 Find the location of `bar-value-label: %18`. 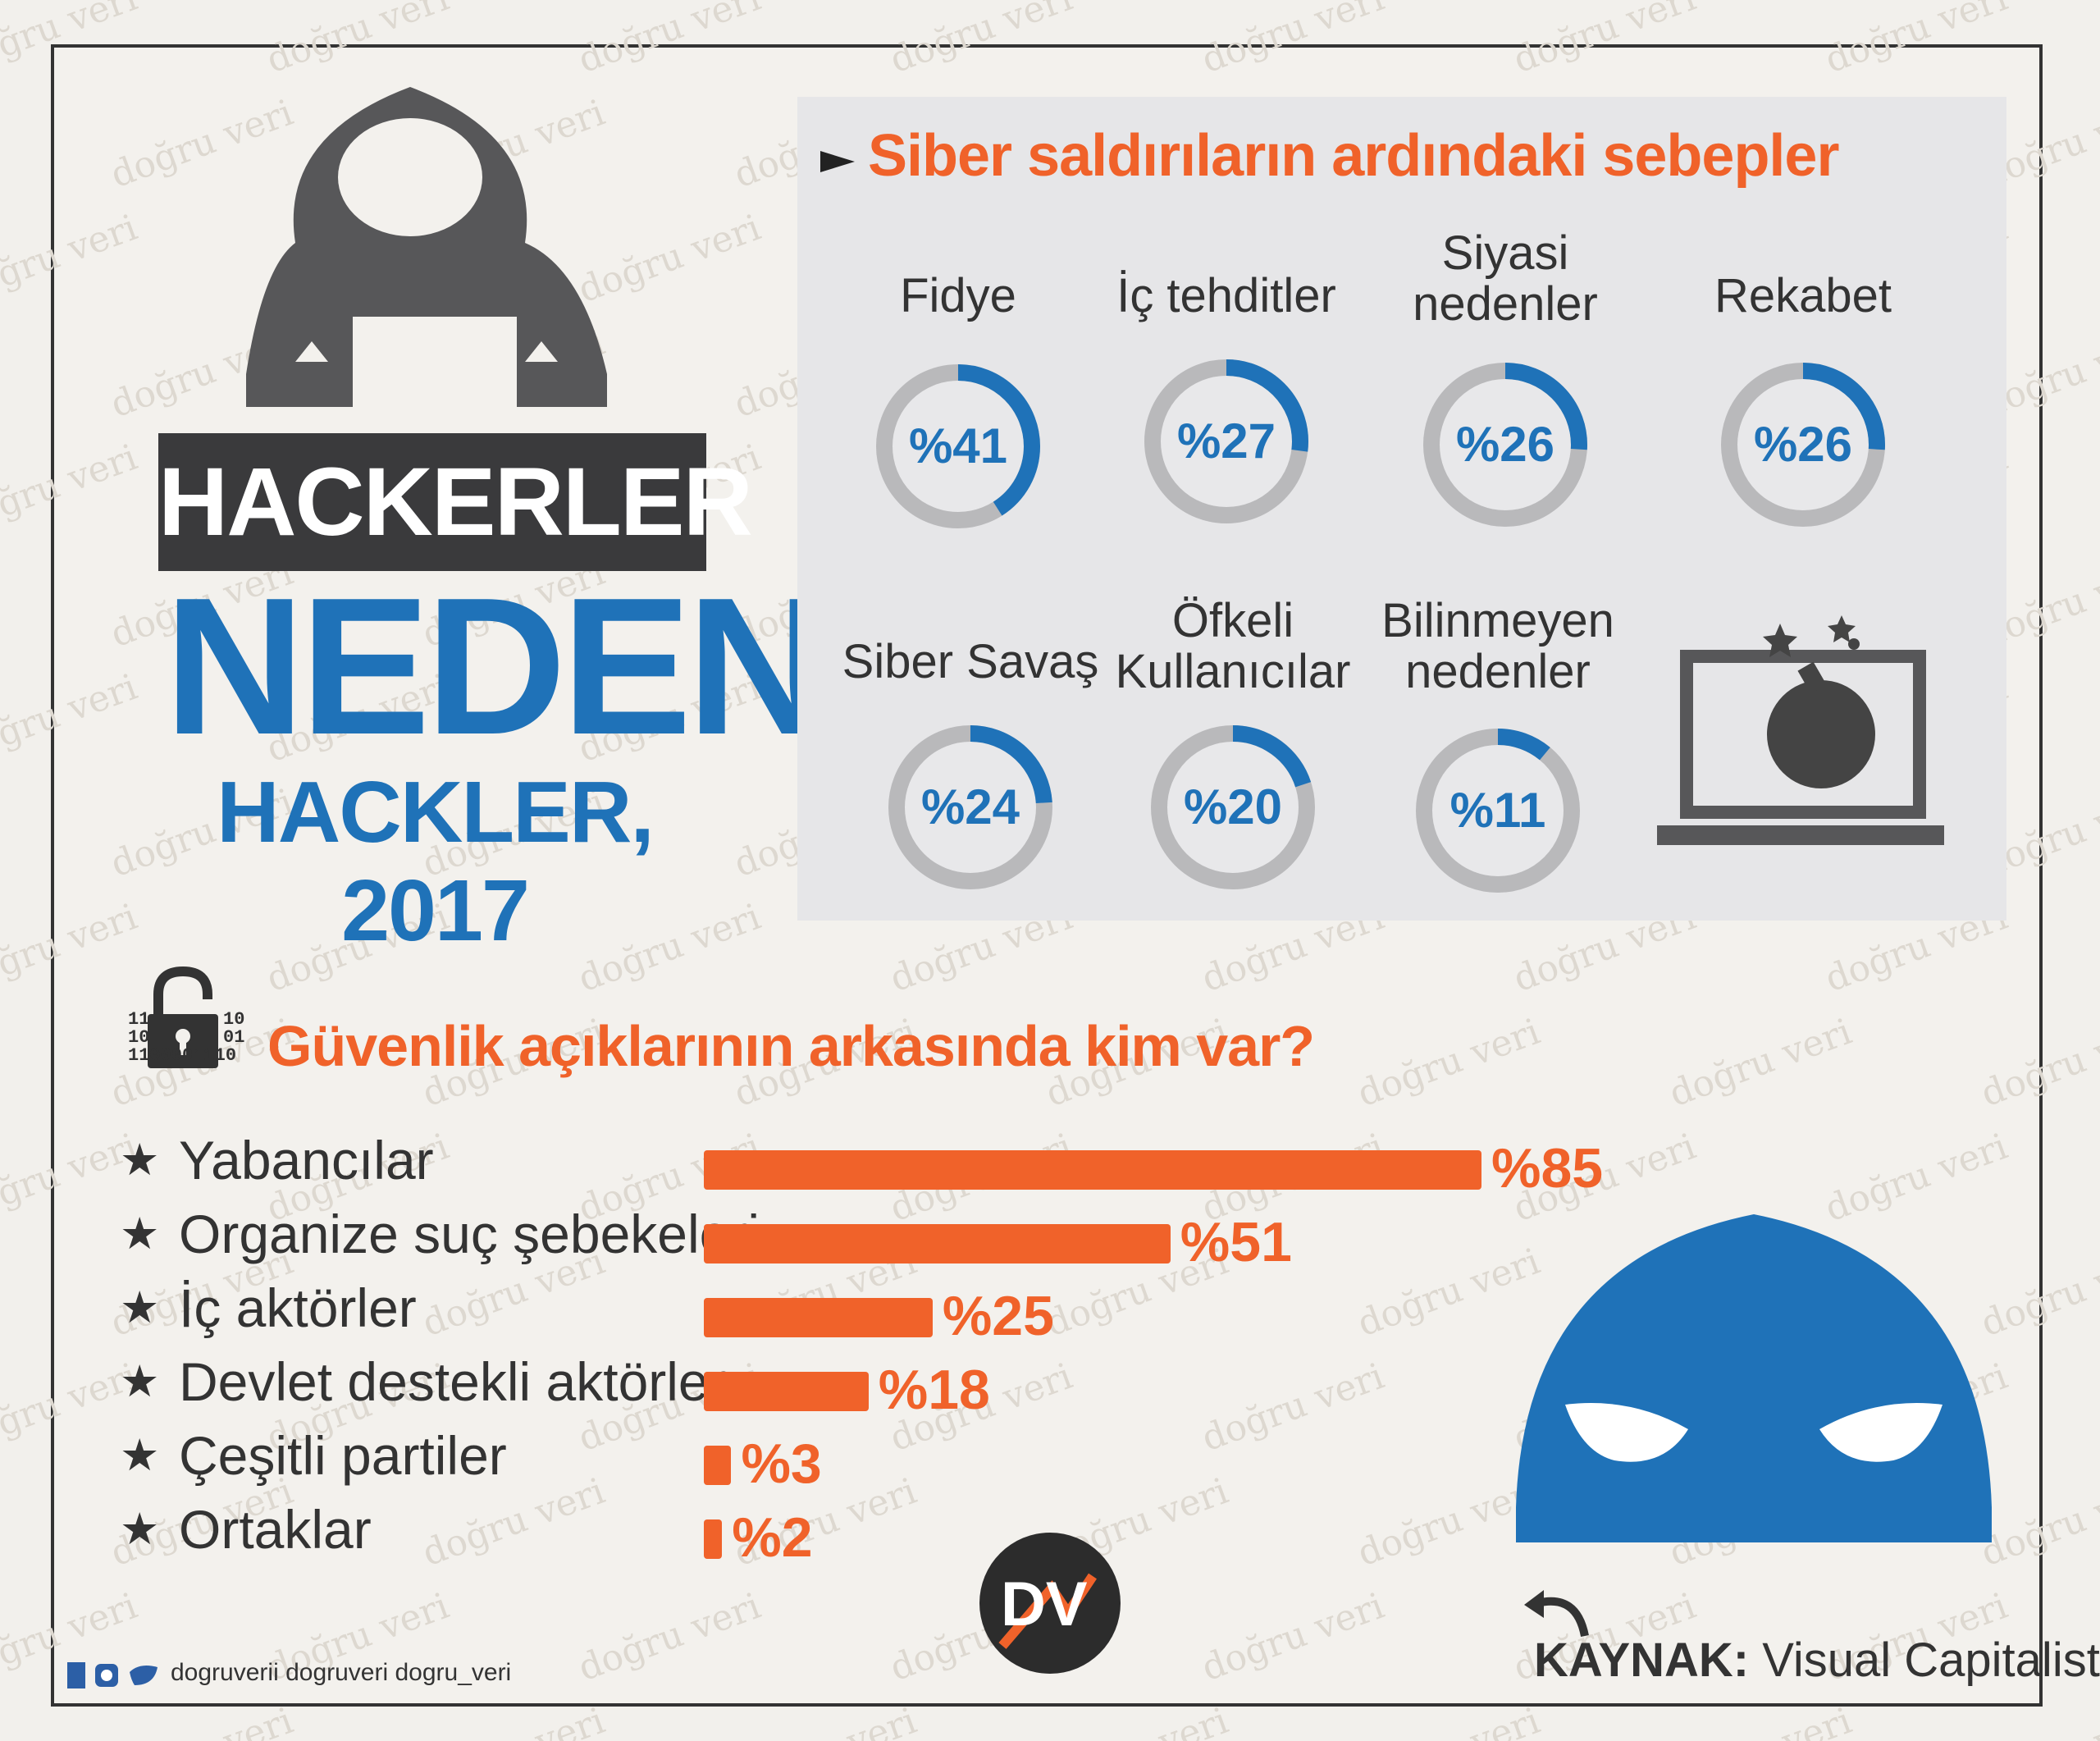

bar-value-label: %18 is located at coordinates (934, 1390).